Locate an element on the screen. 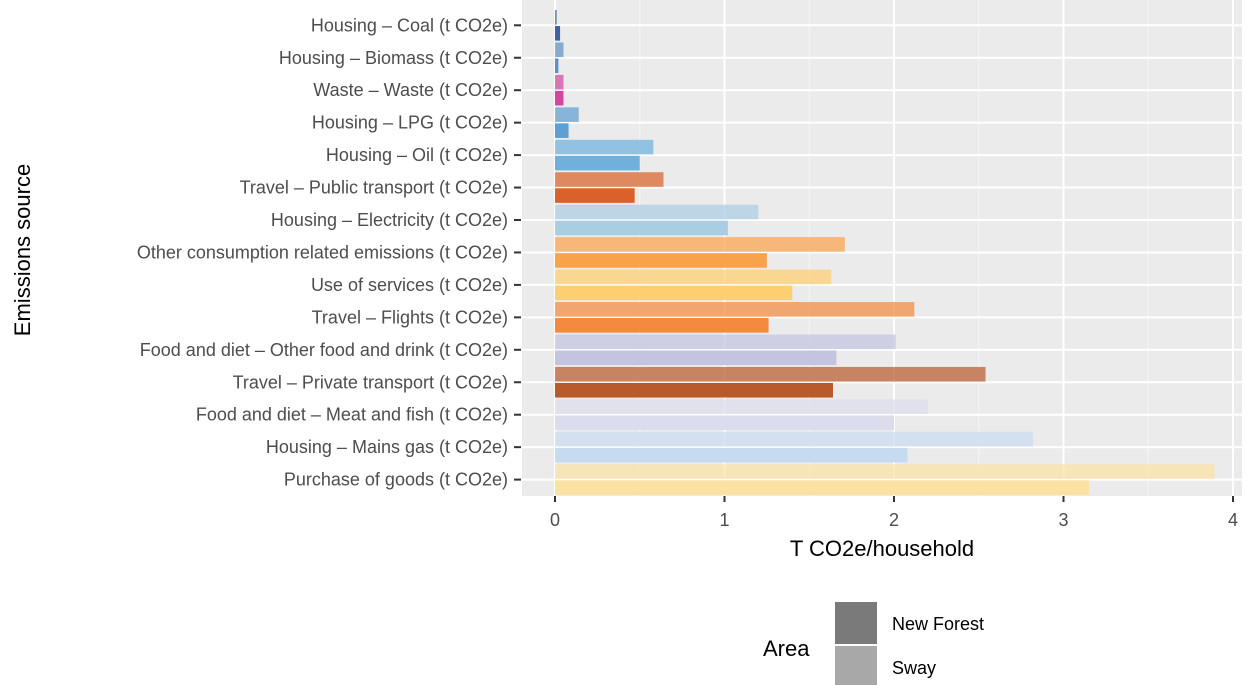 This screenshot has height=685, width=1246. bar-new-forest-housing-oil-t-co2e is located at coordinates (597, 163).